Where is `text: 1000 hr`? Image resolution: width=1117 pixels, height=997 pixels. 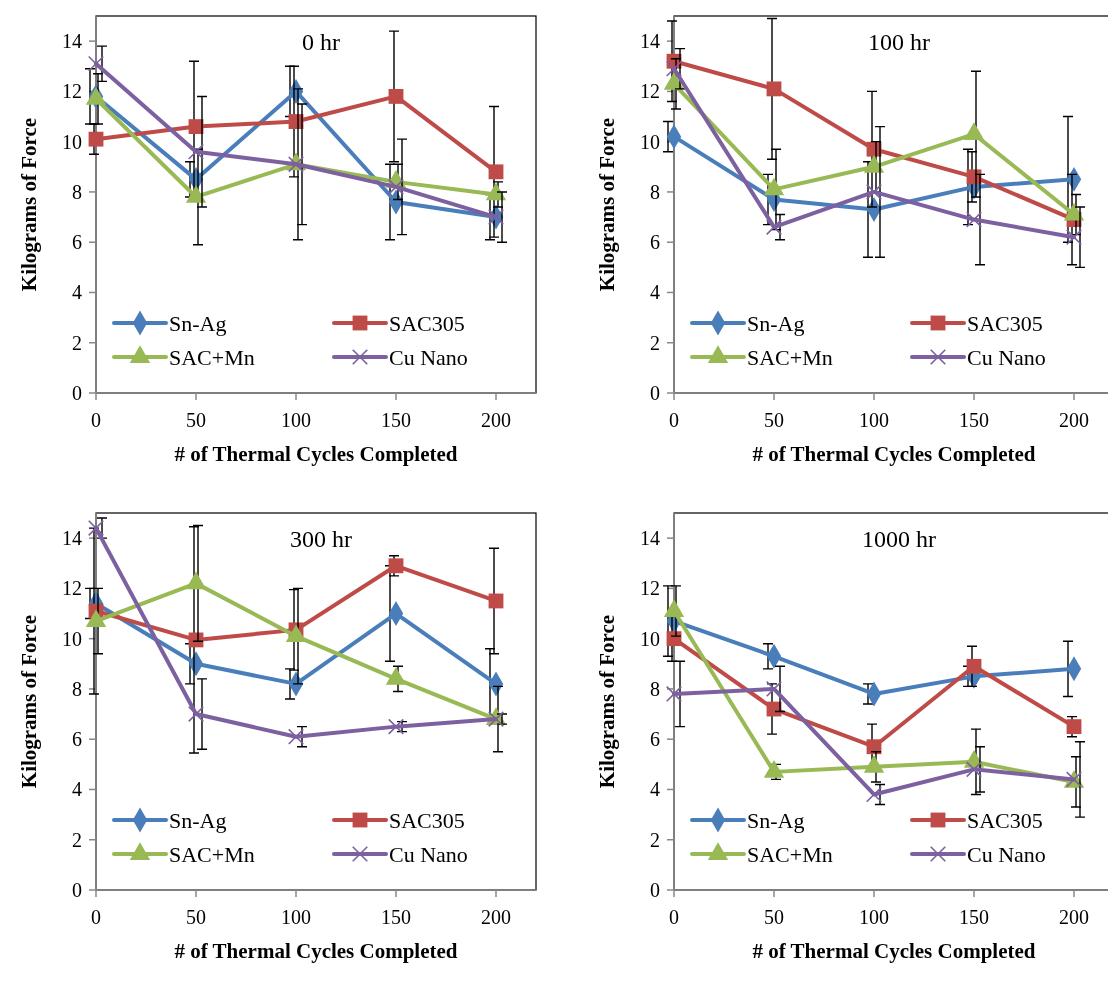
text: 1000 hr is located at coordinates (899, 539).